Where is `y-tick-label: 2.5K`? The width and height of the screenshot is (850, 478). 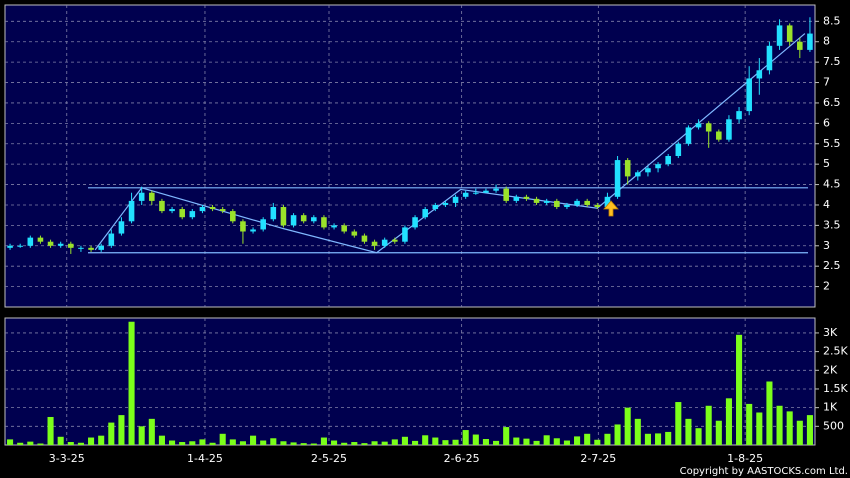 y-tick-label: 2.5K is located at coordinates (835, 351).